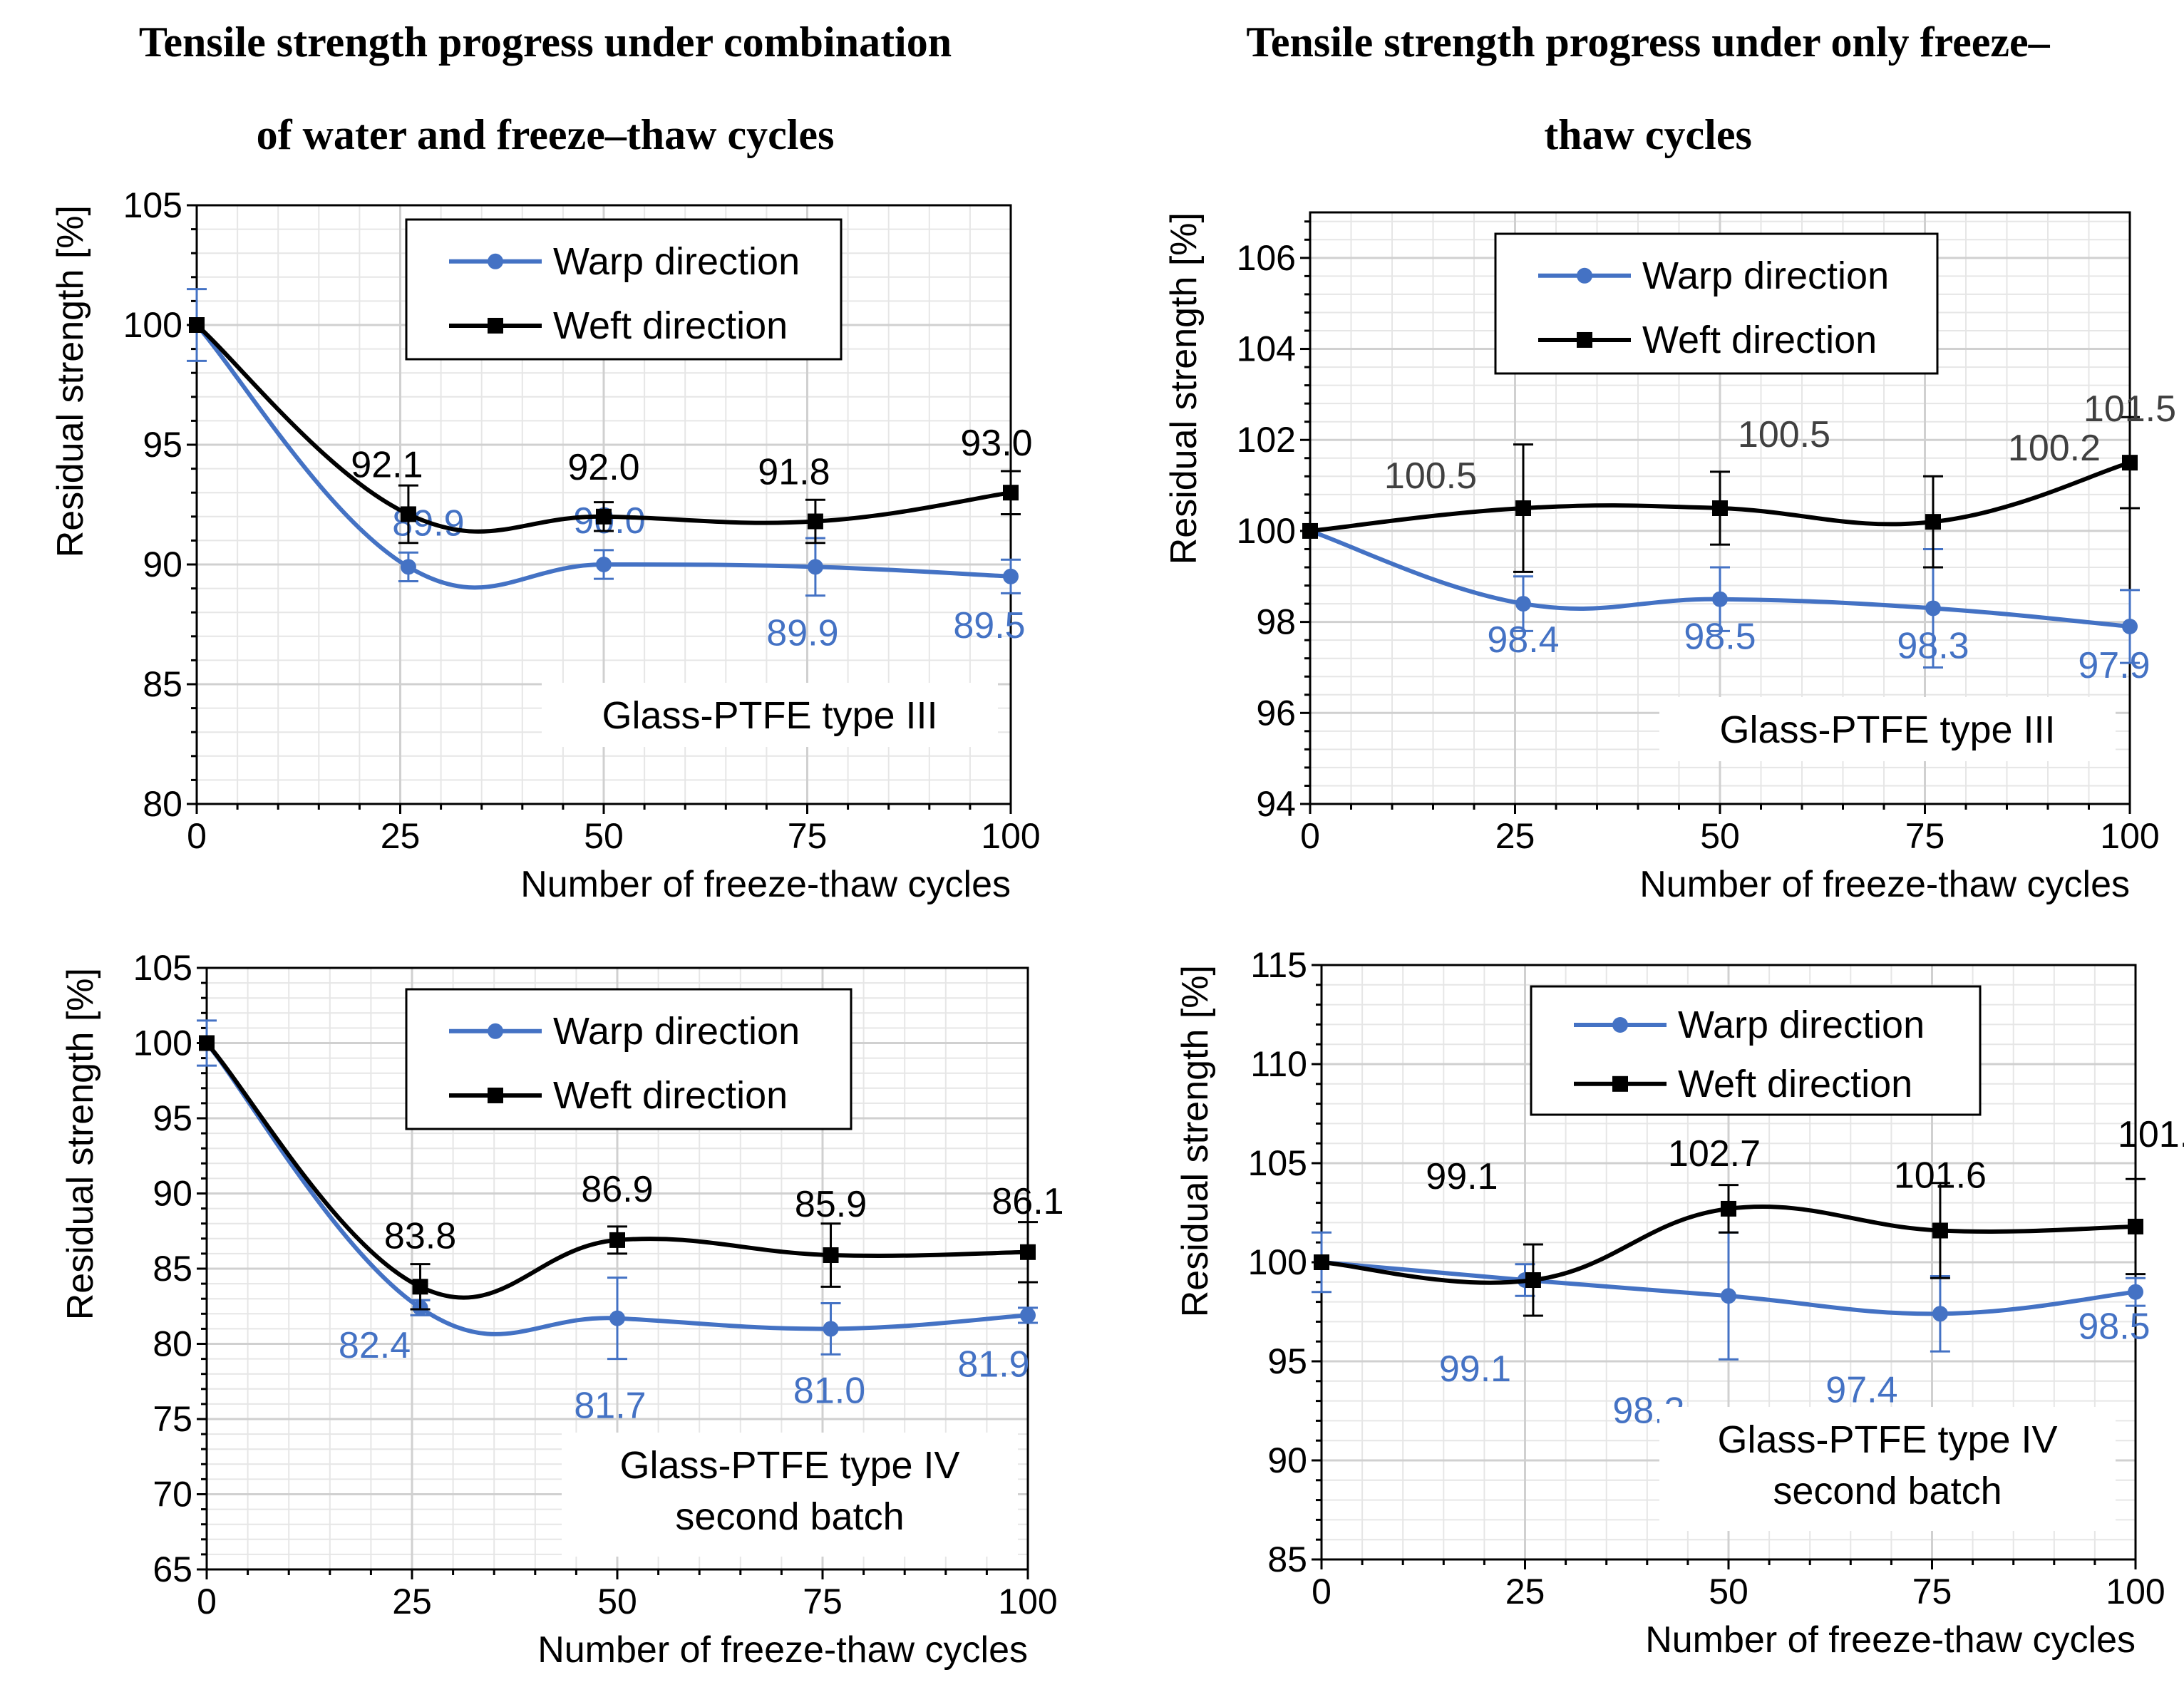 This screenshot has width=2184, height=1702. I want to click on y-axis-label: Residual strength [%], so click(1184, 388).